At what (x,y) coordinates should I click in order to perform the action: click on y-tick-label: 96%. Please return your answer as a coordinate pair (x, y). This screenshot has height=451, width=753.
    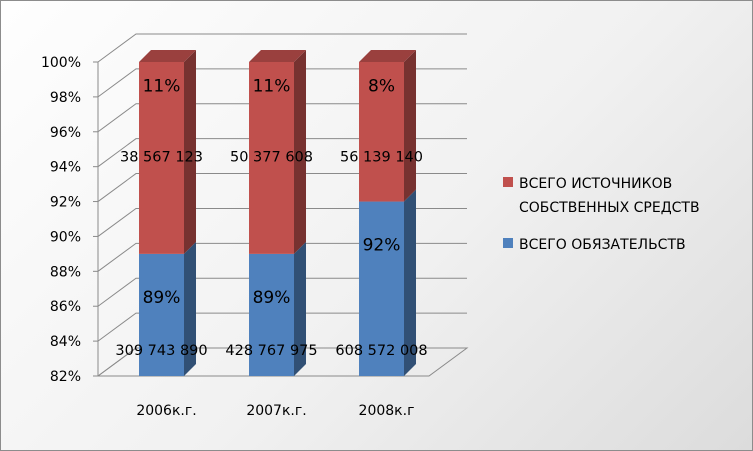
    Looking at the image, I should click on (65, 133).